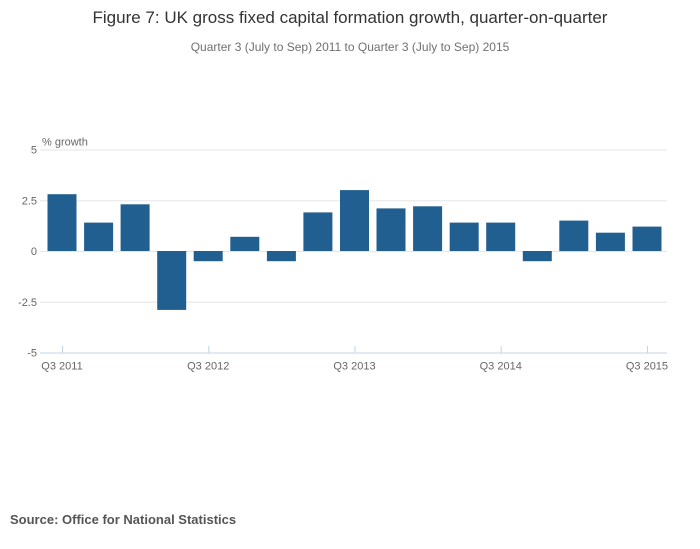 The width and height of the screenshot is (700, 549). I want to click on y-axis-tick-label: -2.5, so click(27, 303).